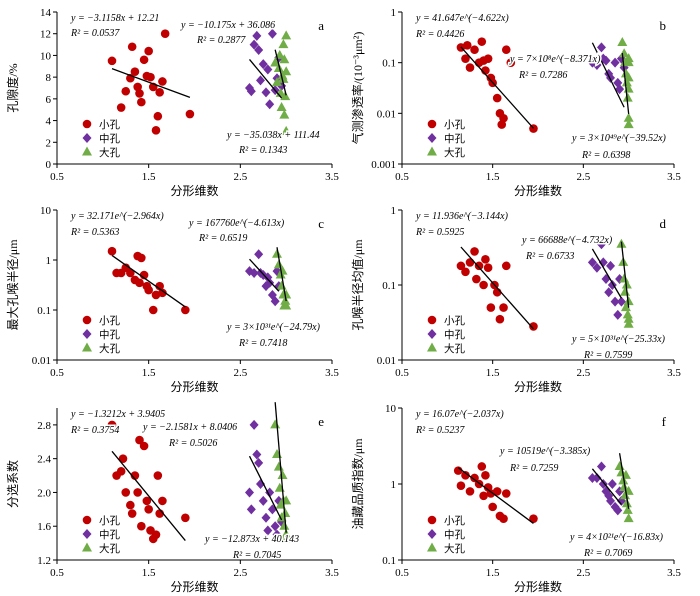 The image size is (700, 596). Describe the element at coordinates (256, 555) in the screenshot. I see `fit-r2-large: R² = 0.7045` at that location.